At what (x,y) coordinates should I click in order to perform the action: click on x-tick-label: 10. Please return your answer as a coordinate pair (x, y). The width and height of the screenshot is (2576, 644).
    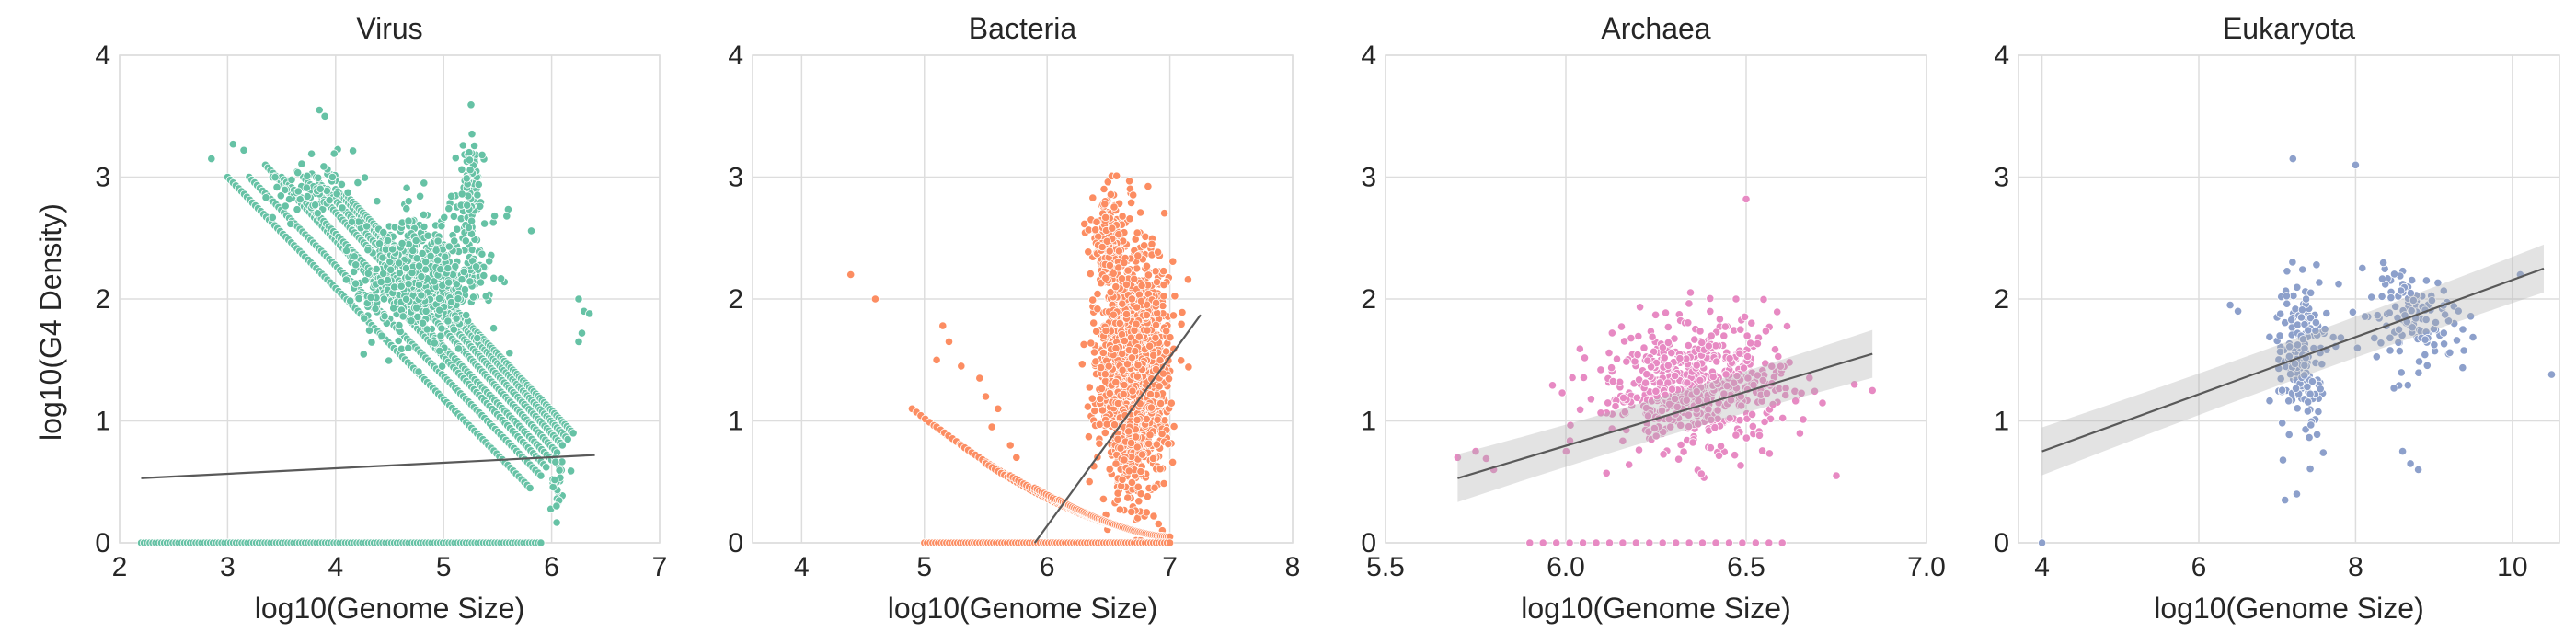
    Looking at the image, I should click on (2512, 567).